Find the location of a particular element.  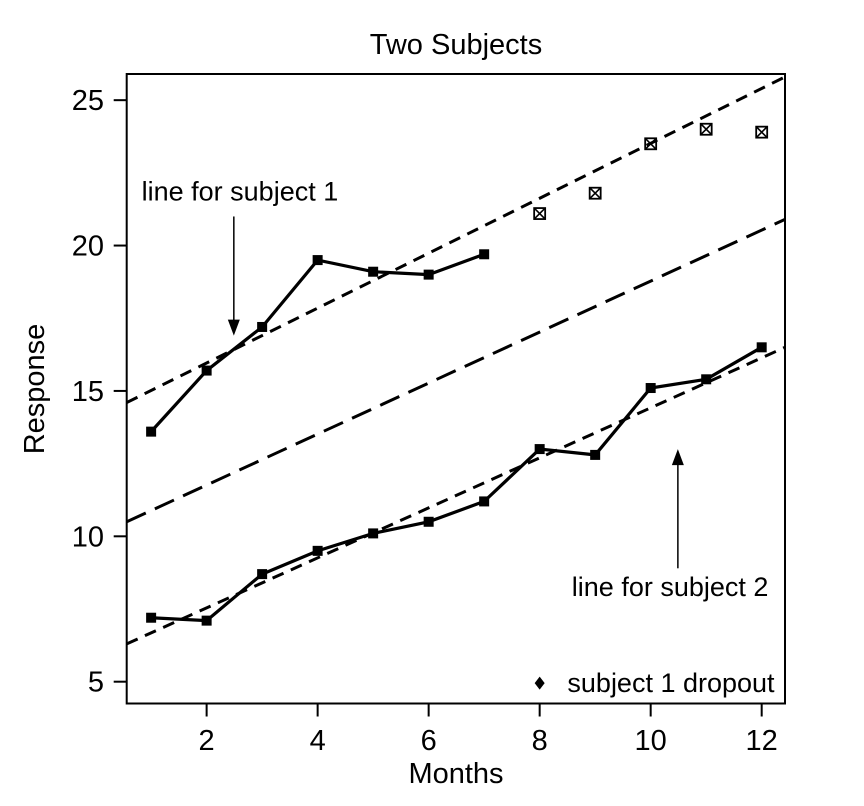

y-tick-label: 15 is located at coordinates (88, 392).